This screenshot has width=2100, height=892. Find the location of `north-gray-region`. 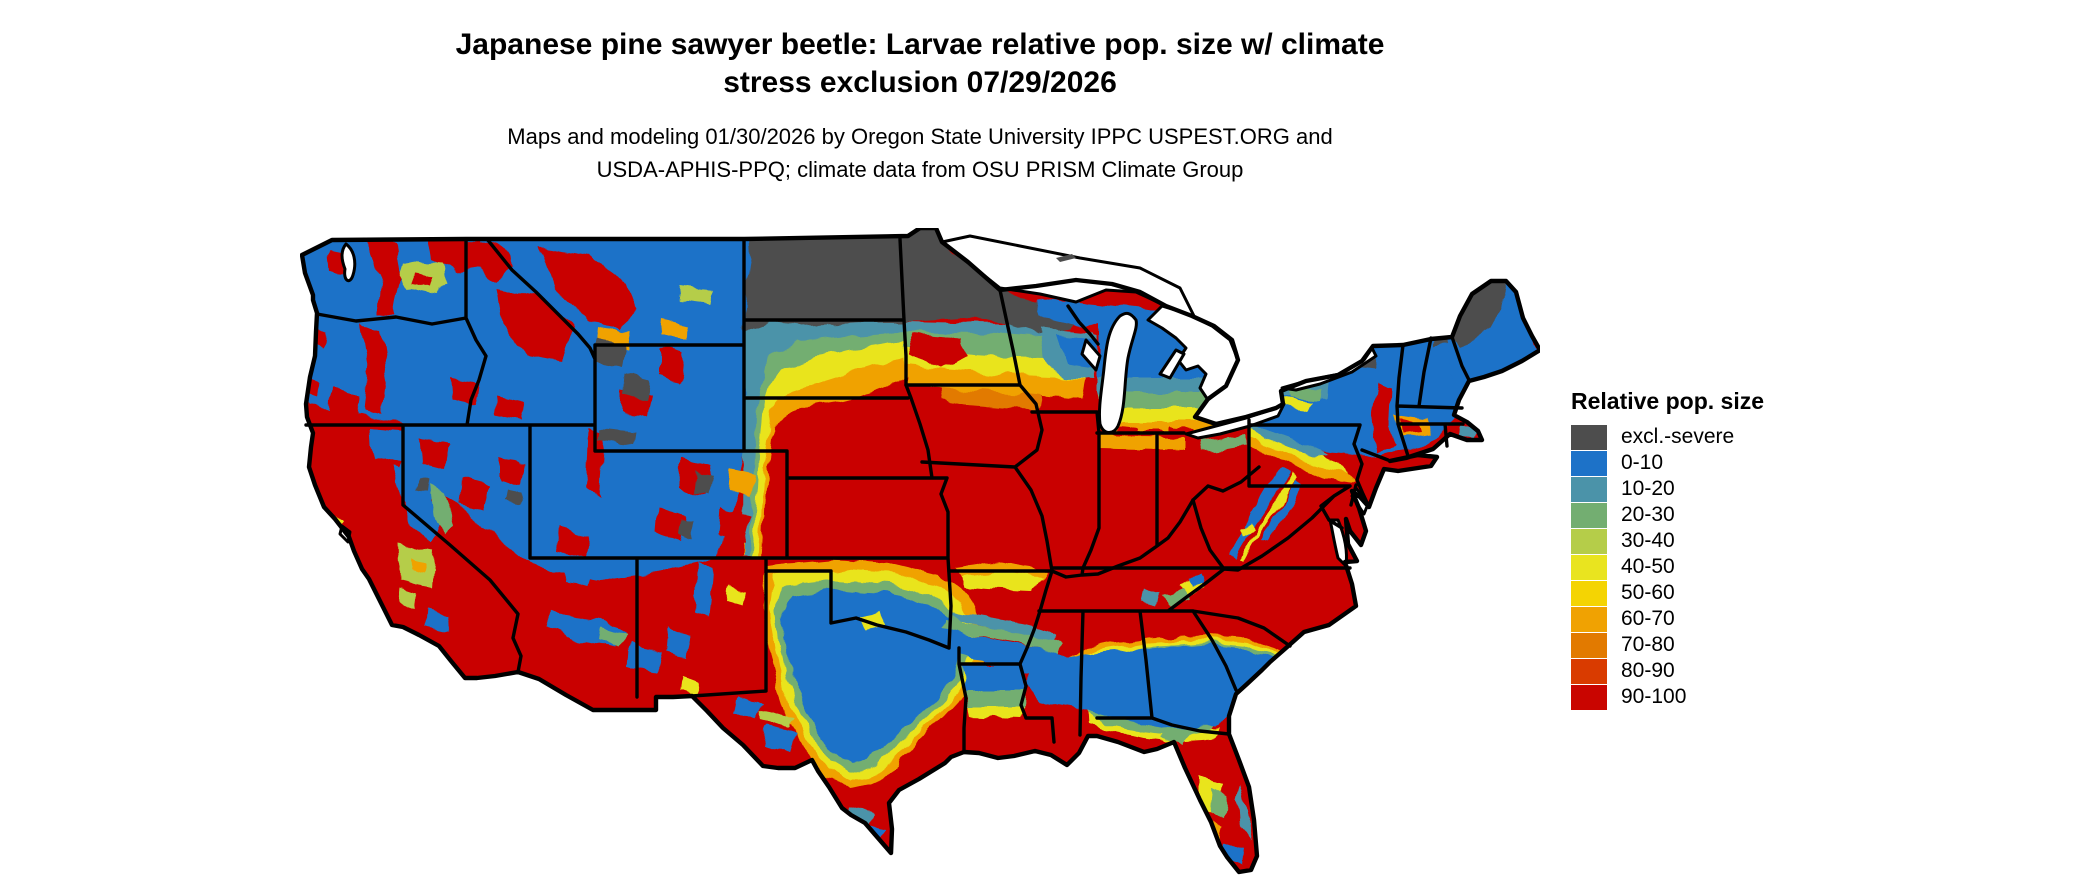

north-gray-region is located at coordinates (912, 281).